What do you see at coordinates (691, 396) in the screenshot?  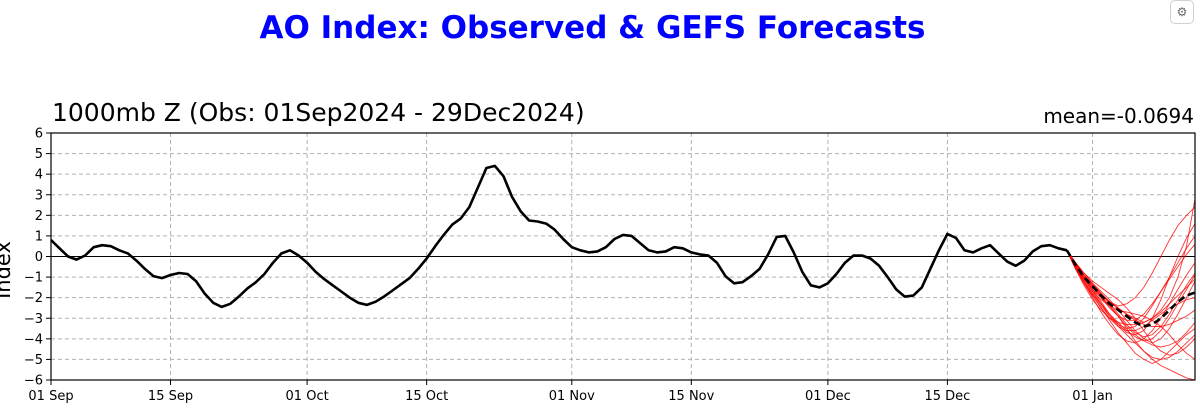 I see `x-tick-label: 15 Nov` at bounding box center [691, 396].